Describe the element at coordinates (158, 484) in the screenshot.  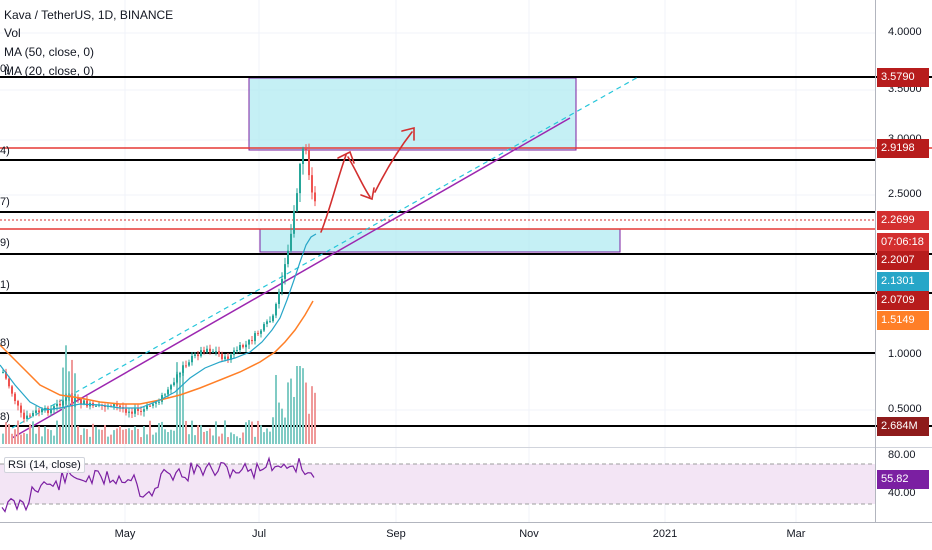
I see `rsi-line` at that location.